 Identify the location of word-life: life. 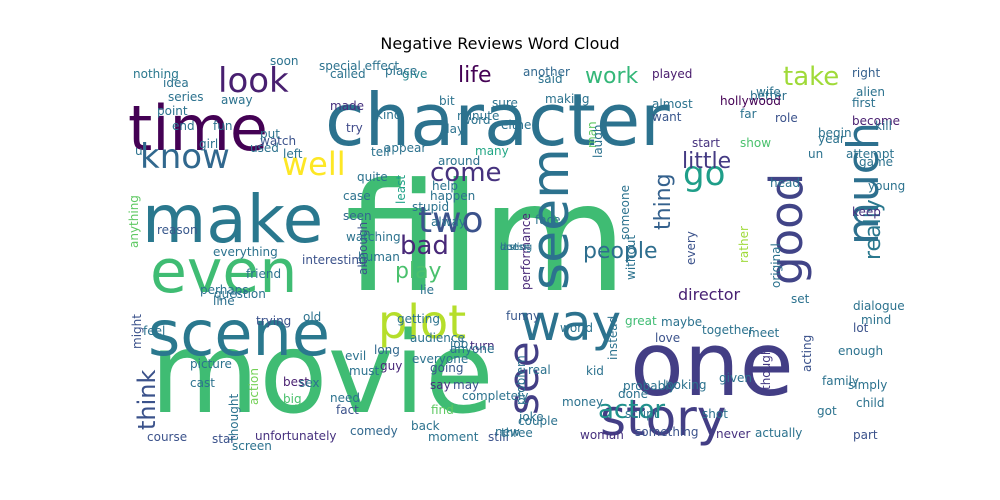
(475, 75).